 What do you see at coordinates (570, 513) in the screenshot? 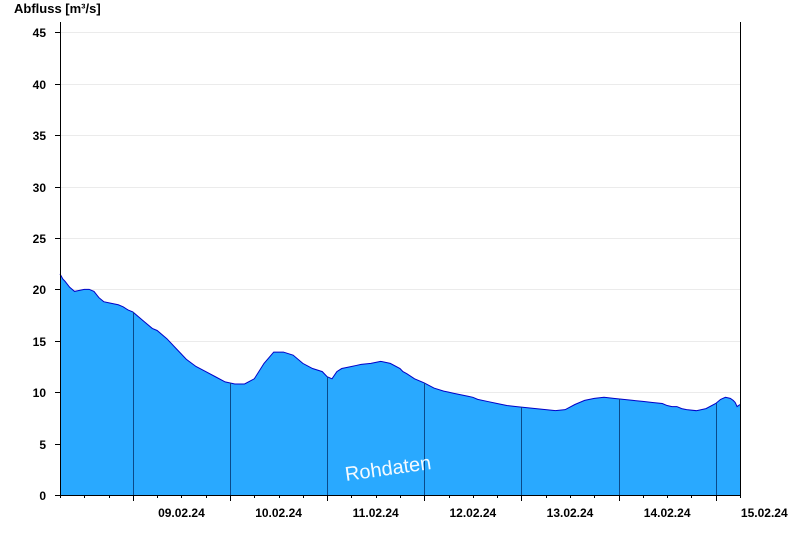
I see `x-tick-label-4: 13.02.24` at bounding box center [570, 513].